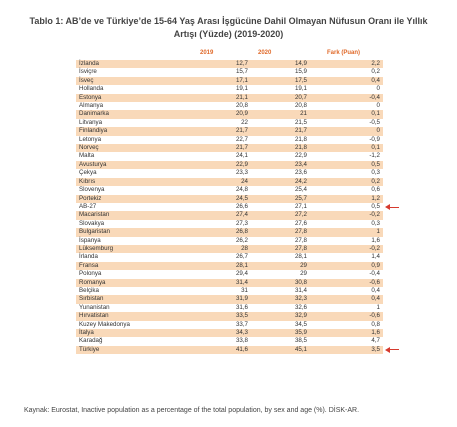  What do you see at coordinates (277, 291) in the screenshot?
I see `value-2020-cell: 31,4` at bounding box center [277, 291].